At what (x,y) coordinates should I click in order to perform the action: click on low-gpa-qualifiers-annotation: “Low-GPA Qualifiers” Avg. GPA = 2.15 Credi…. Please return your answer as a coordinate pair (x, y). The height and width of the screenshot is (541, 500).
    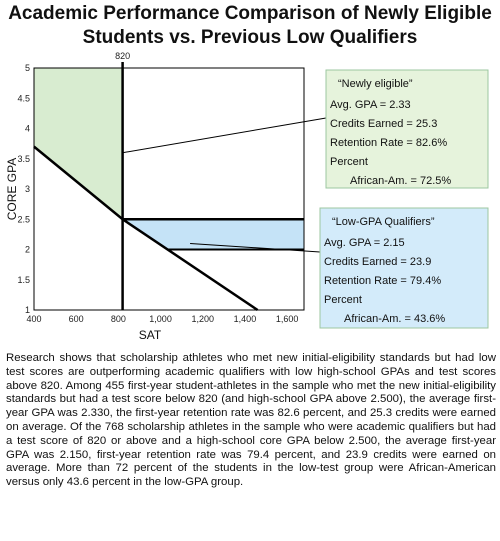
    Looking at the image, I should click on (339, 268).